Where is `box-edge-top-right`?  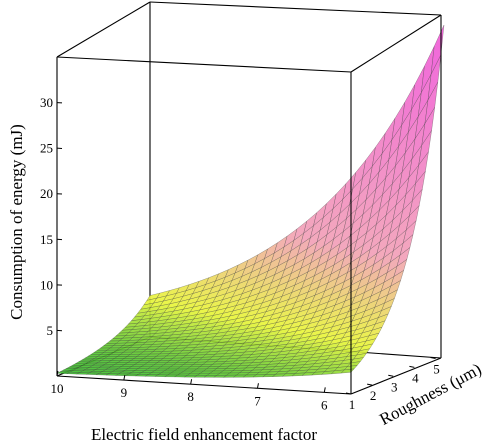 box-edge-top-right is located at coordinates (396, 43).